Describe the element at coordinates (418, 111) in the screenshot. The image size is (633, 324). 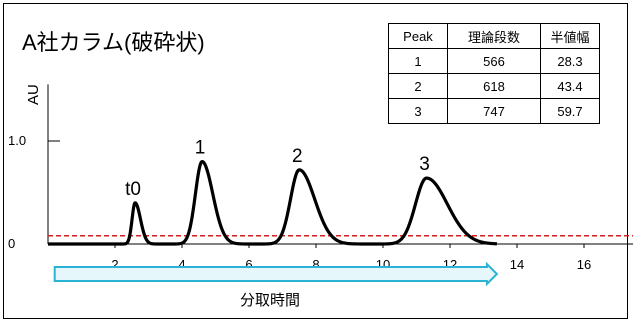
I see `table-cell: 3` at that location.